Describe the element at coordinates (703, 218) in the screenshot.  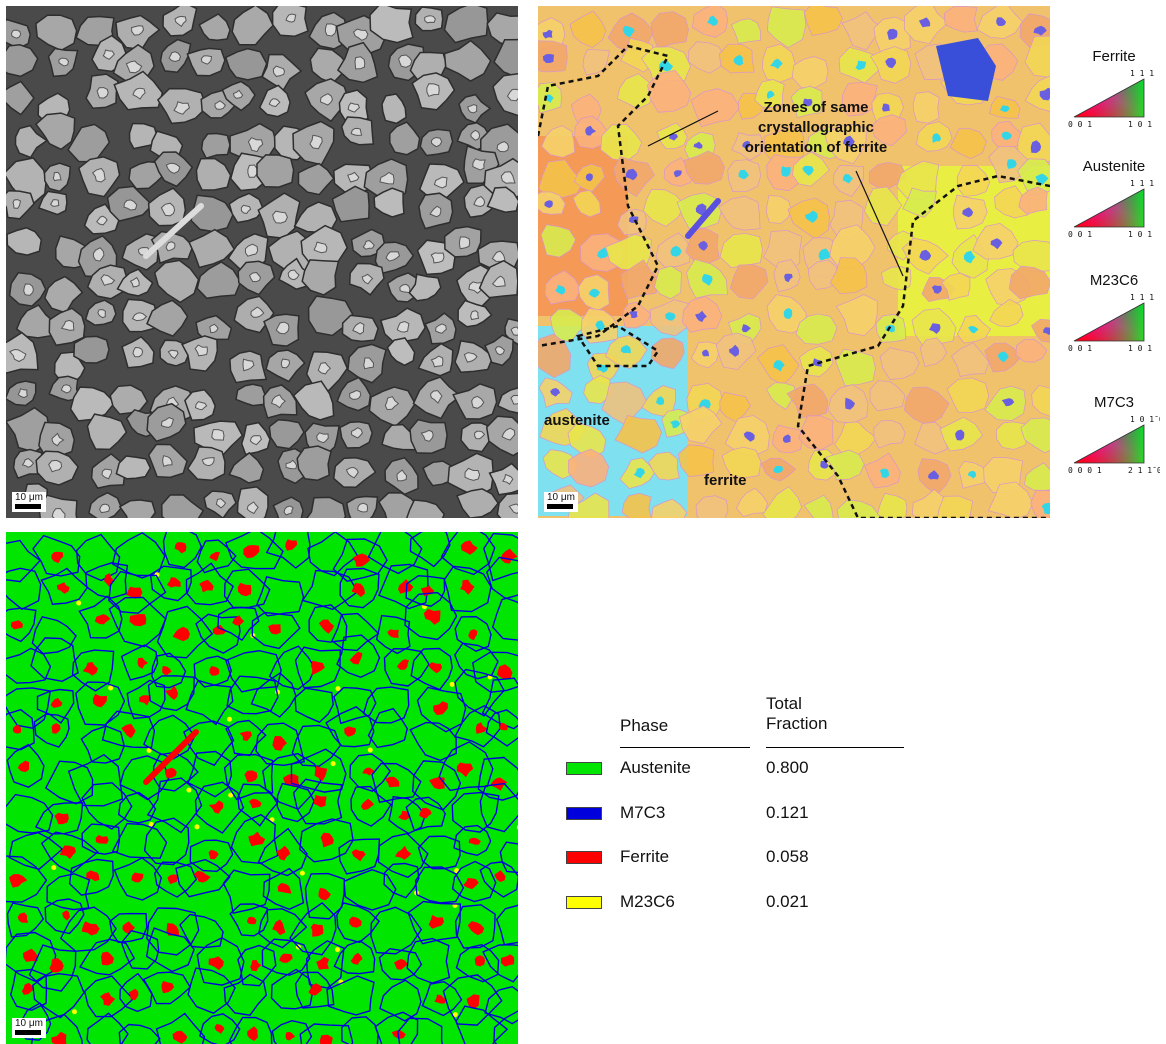
I see `ipf-elongated-ferrite` at that location.